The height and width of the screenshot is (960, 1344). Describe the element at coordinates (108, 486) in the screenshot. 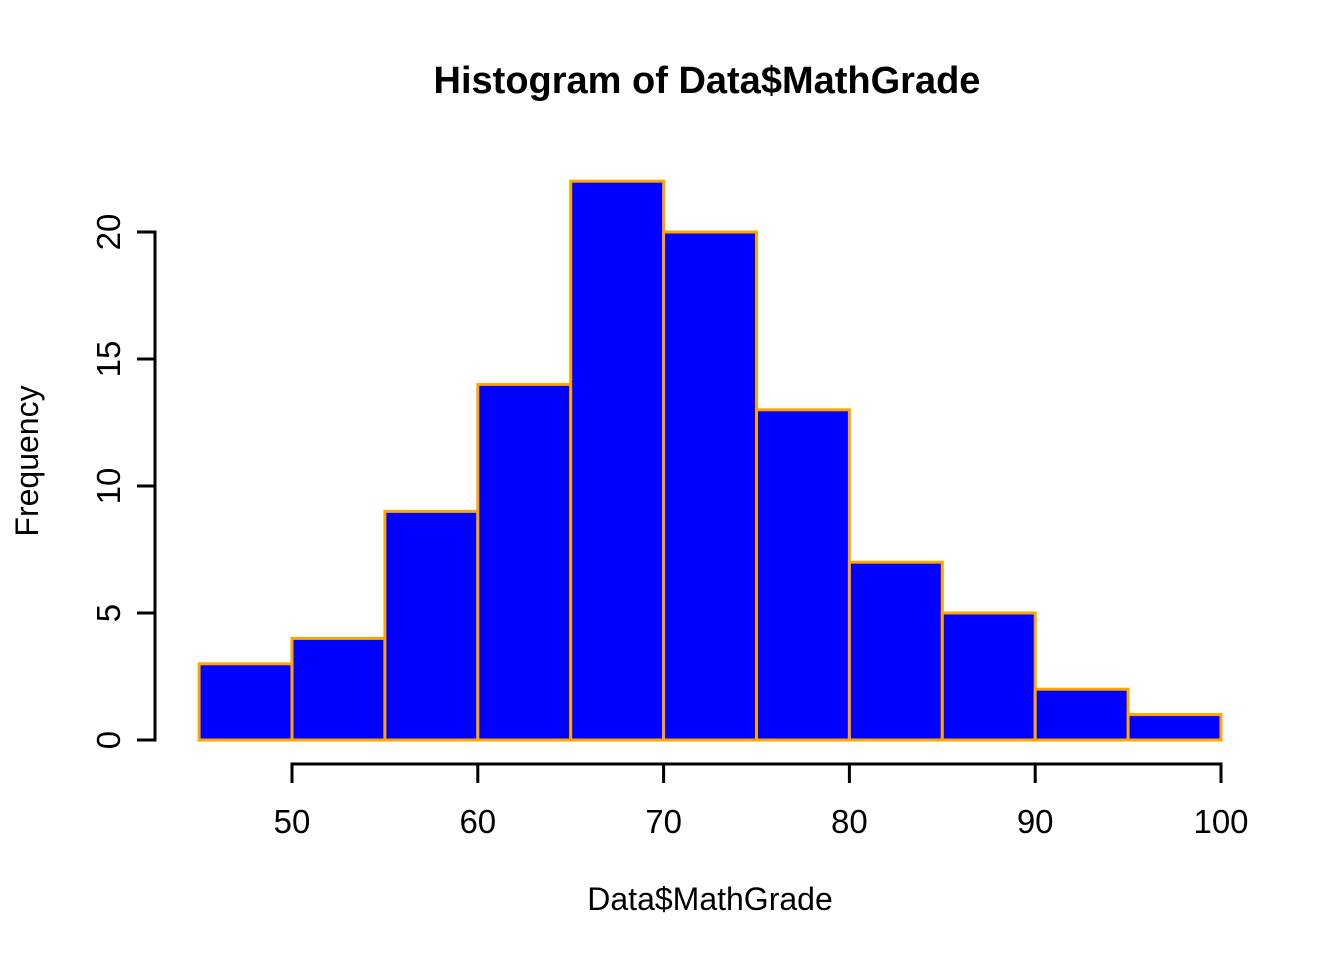

I see `y-tick-label: 10` at that location.